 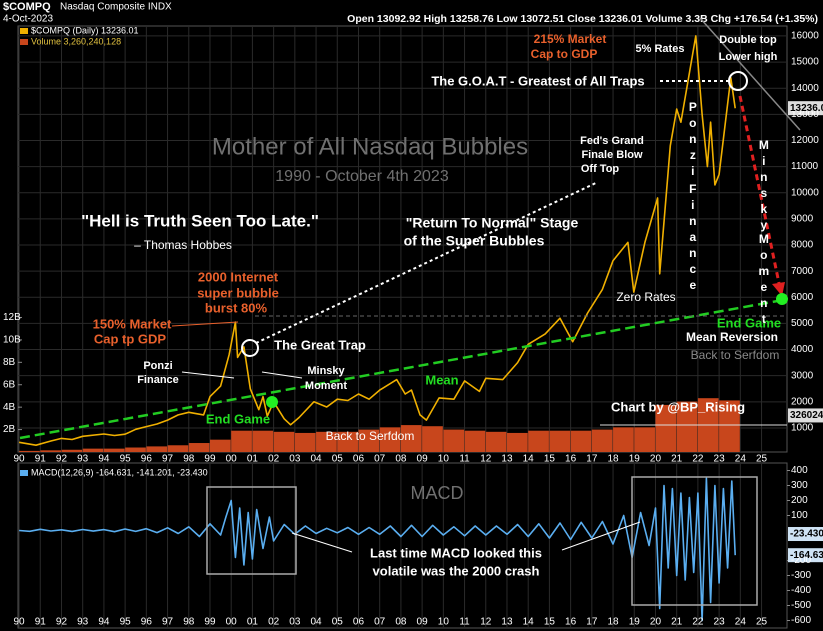 I want to click on symbol-name: Nasdaq Composite INDX, so click(x=116, y=7).